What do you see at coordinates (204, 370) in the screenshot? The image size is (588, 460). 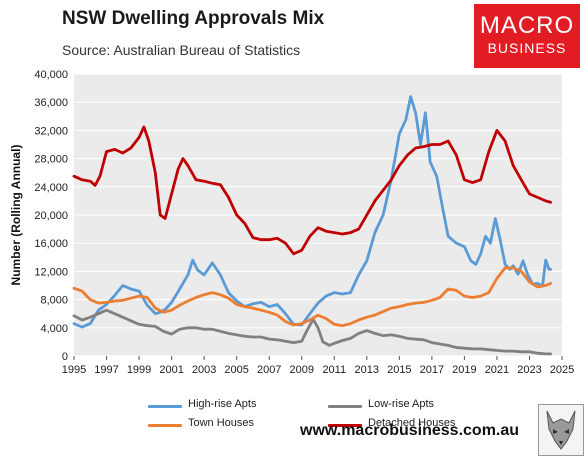 I see `x-tick-label: 2003` at bounding box center [204, 370].